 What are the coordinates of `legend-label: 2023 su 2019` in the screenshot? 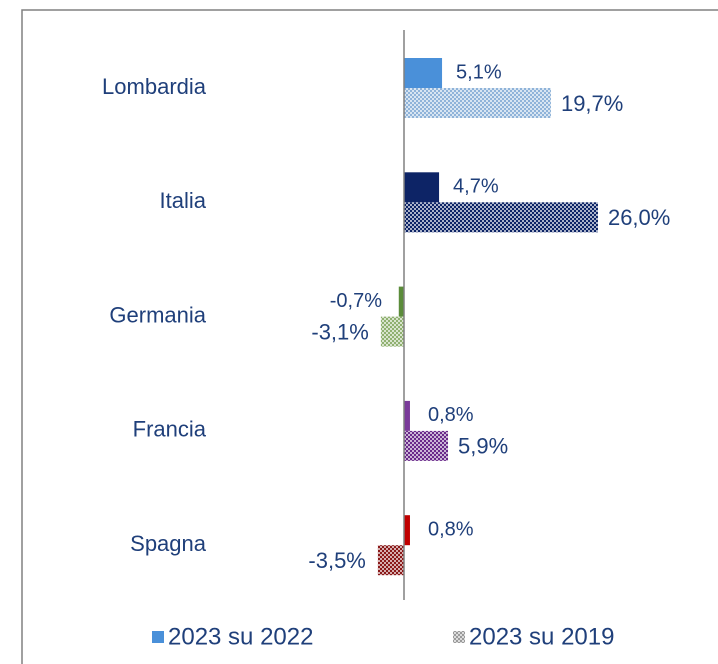 It's located at (541, 636).